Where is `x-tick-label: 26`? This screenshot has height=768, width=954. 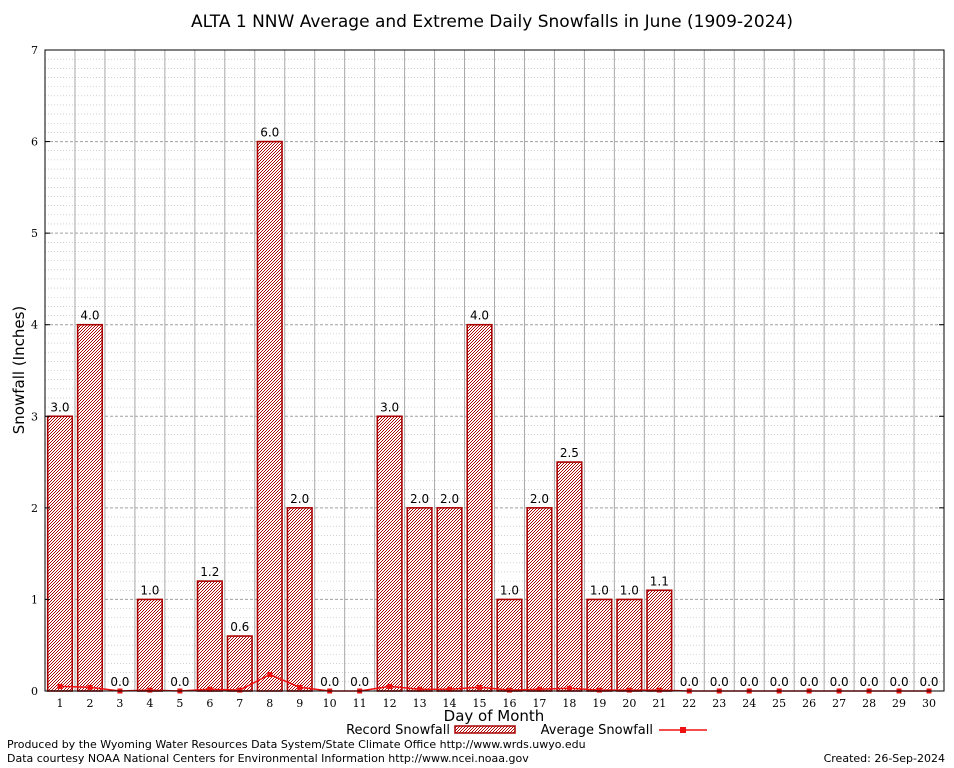
x-tick-label: 26 is located at coordinates (809, 703).